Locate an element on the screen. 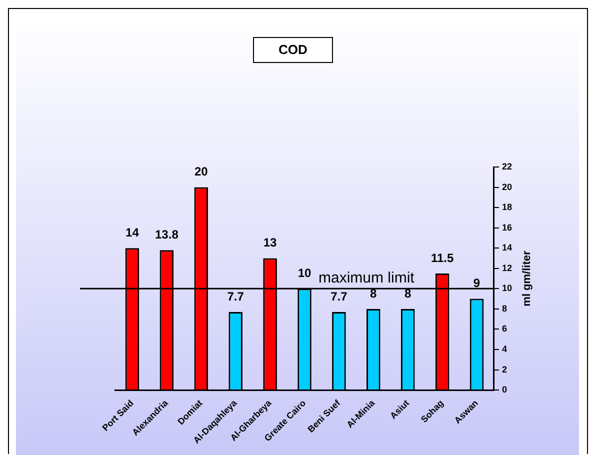  chart-title: COD is located at coordinates (293, 50).